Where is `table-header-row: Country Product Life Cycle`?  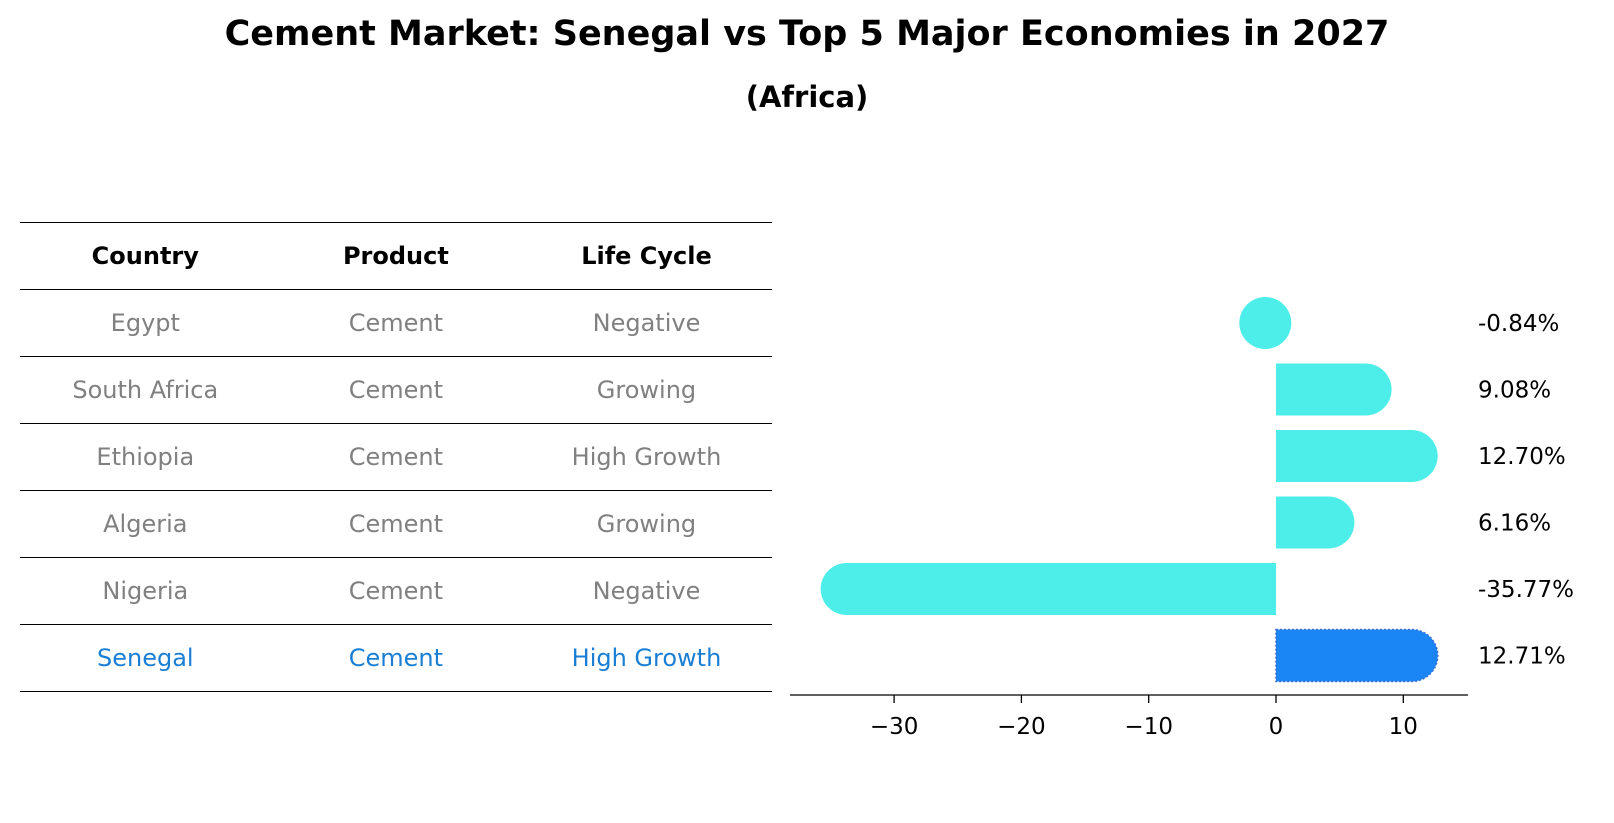 table-header-row: Country Product Life Cycle is located at coordinates (396, 255).